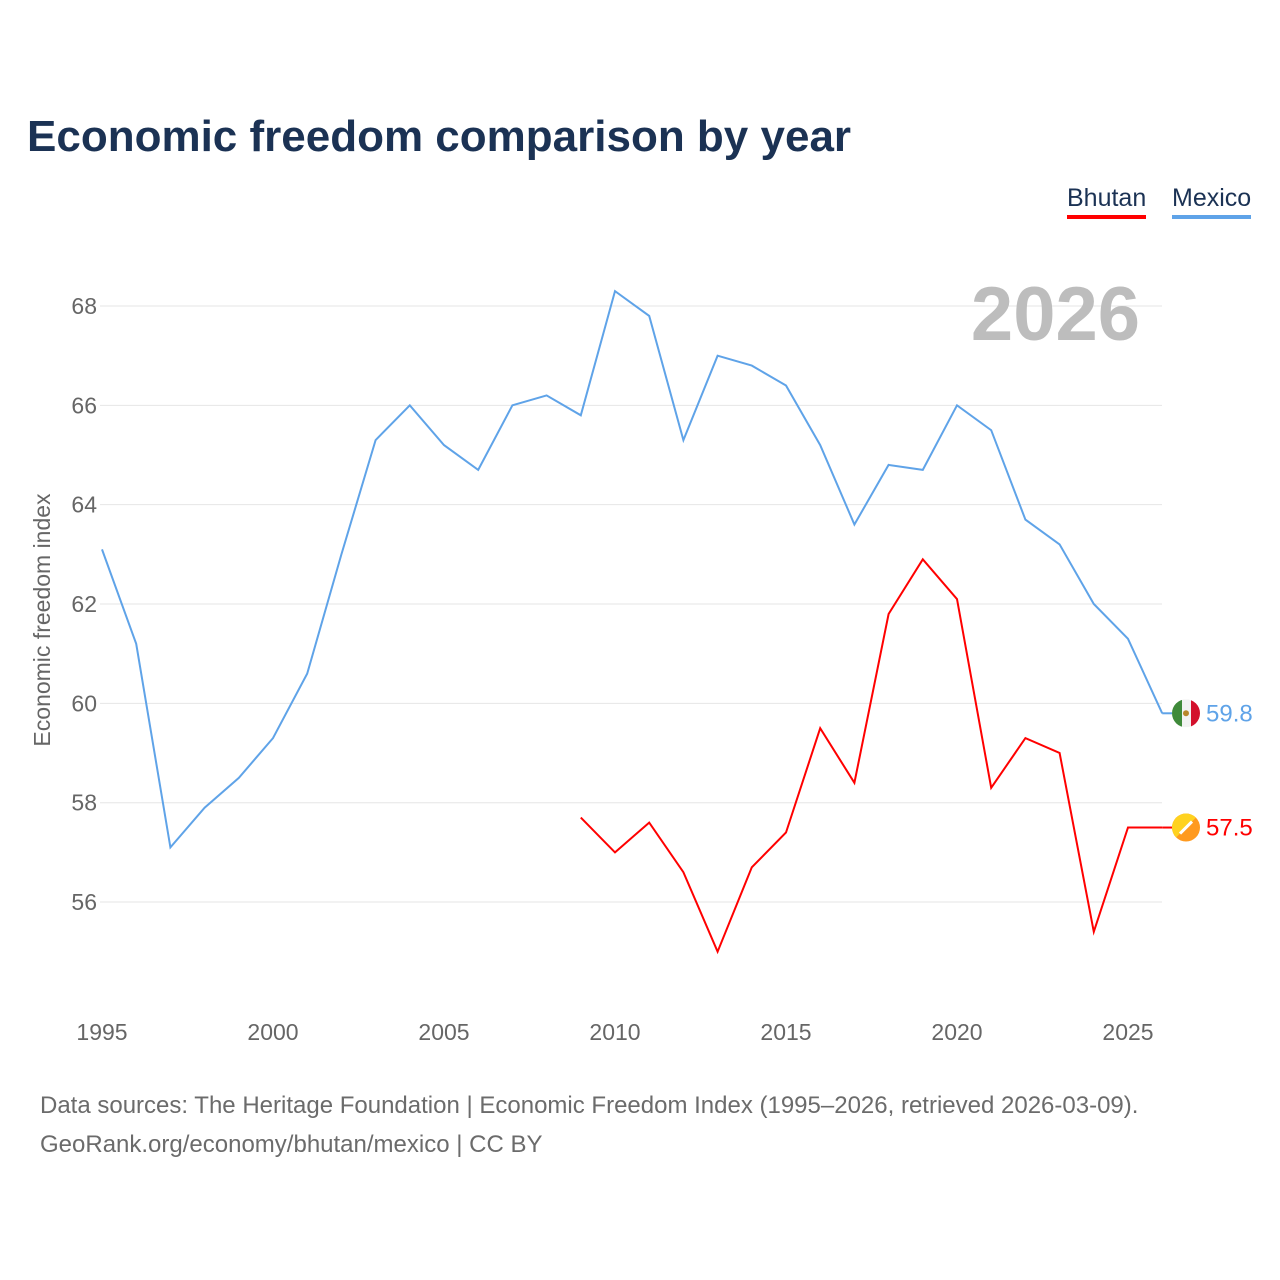 Image resolution: width=1280 pixels, height=1280 pixels. I want to click on y-tick-label: 66, so click(84, 405).